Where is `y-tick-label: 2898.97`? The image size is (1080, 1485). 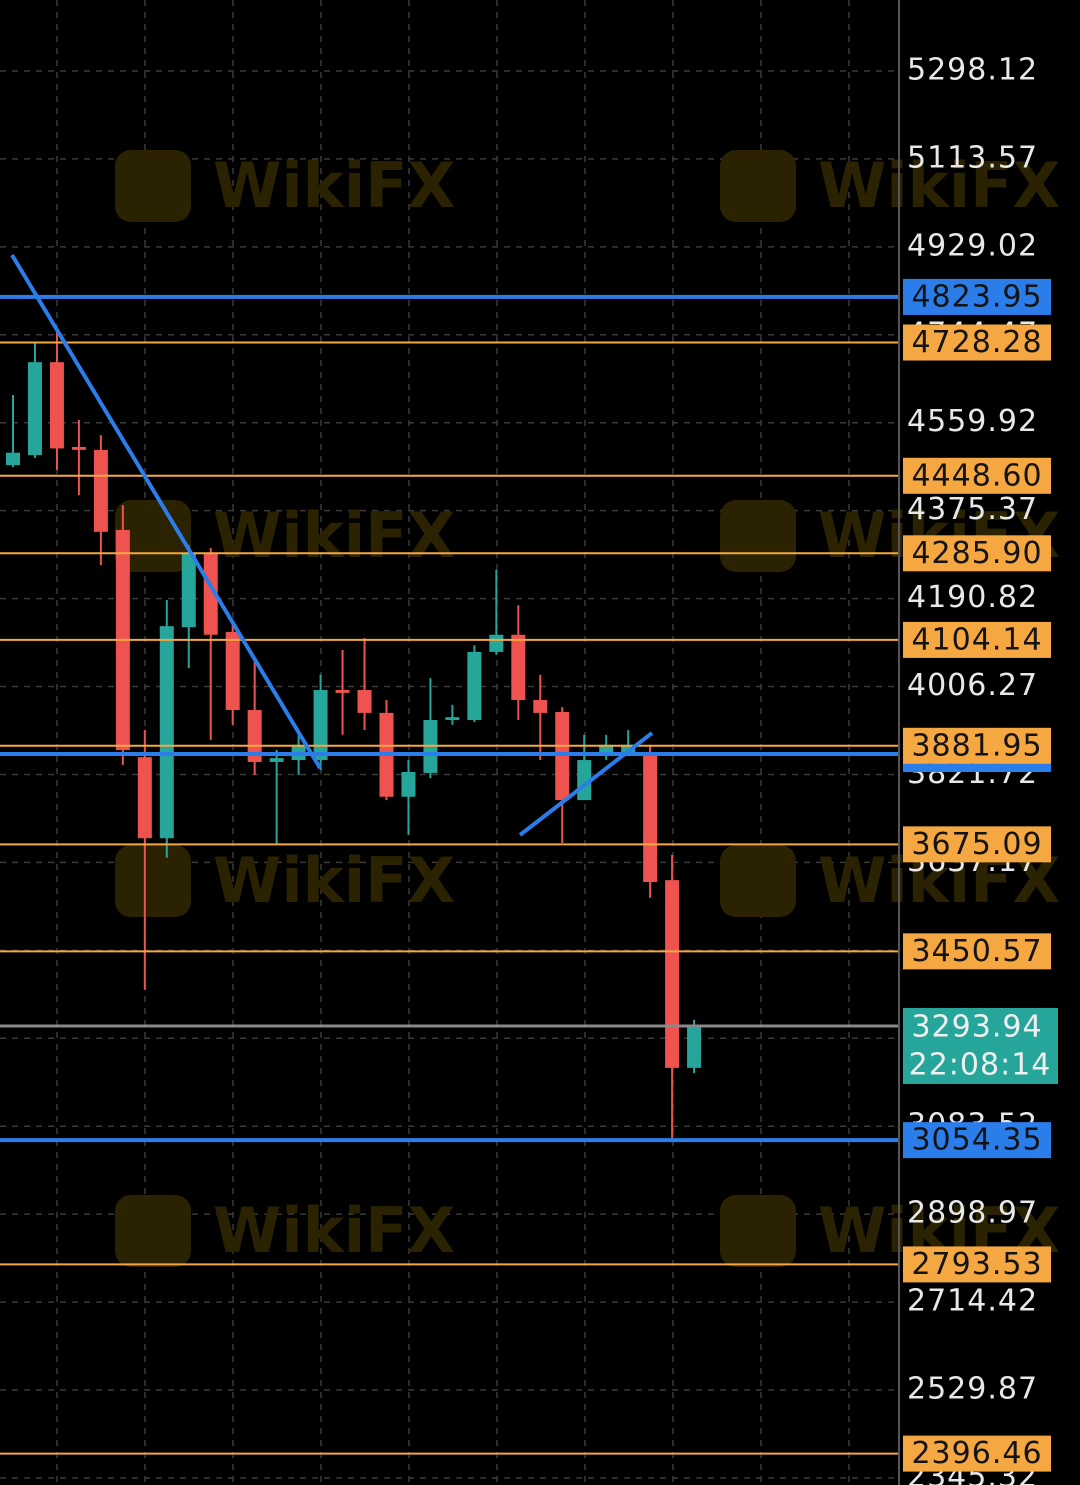
y-tick-label: 2898.97 is located at coordinates (972, 1213).